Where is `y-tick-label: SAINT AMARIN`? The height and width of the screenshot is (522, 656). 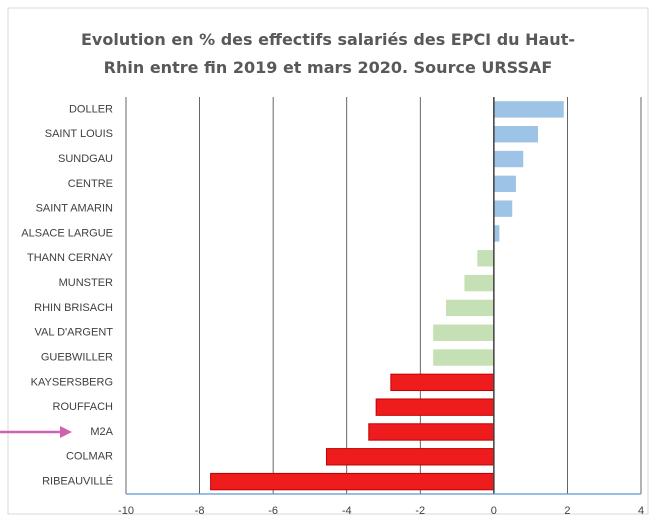 y-tick-label: SAINT AMARIN is located at coordinates (74, 209).